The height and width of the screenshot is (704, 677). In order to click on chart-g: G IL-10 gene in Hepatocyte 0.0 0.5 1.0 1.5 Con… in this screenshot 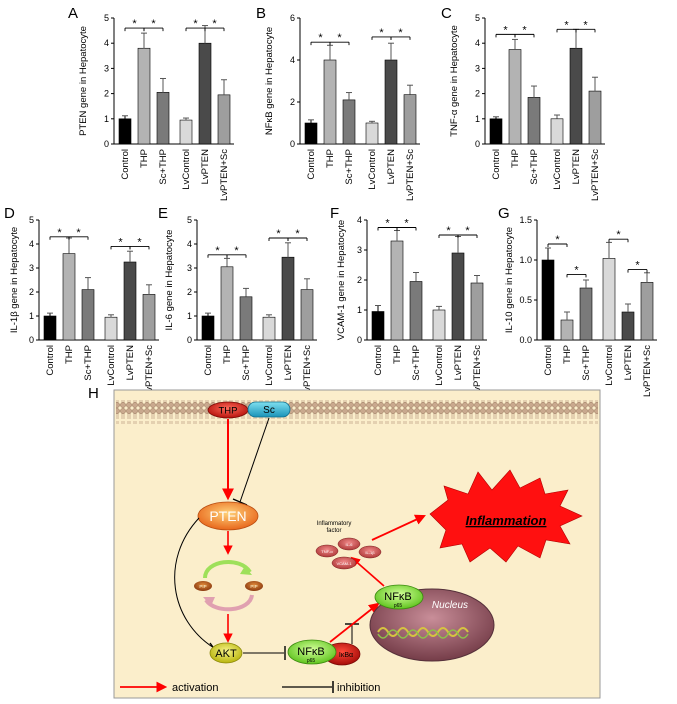, I will do `click(577, 301)`.